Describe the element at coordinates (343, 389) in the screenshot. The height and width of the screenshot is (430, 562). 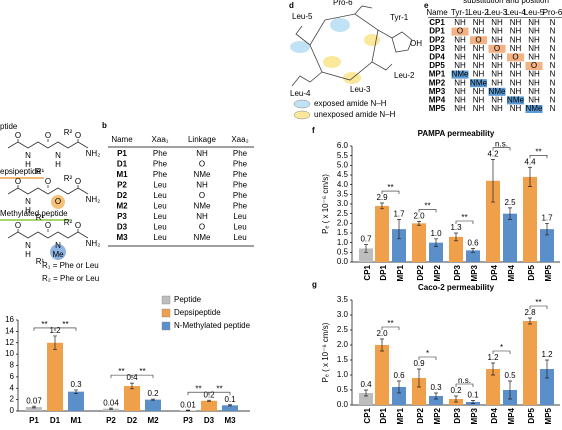
I see `y-tick-label: 0.5` at that location.